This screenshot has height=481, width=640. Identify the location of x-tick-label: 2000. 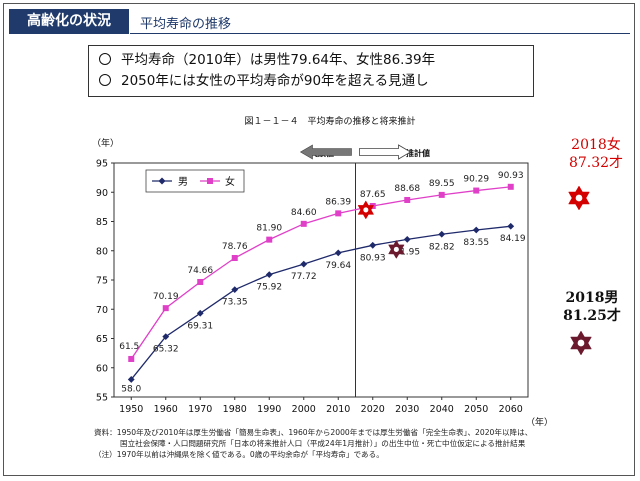
(304, 409).